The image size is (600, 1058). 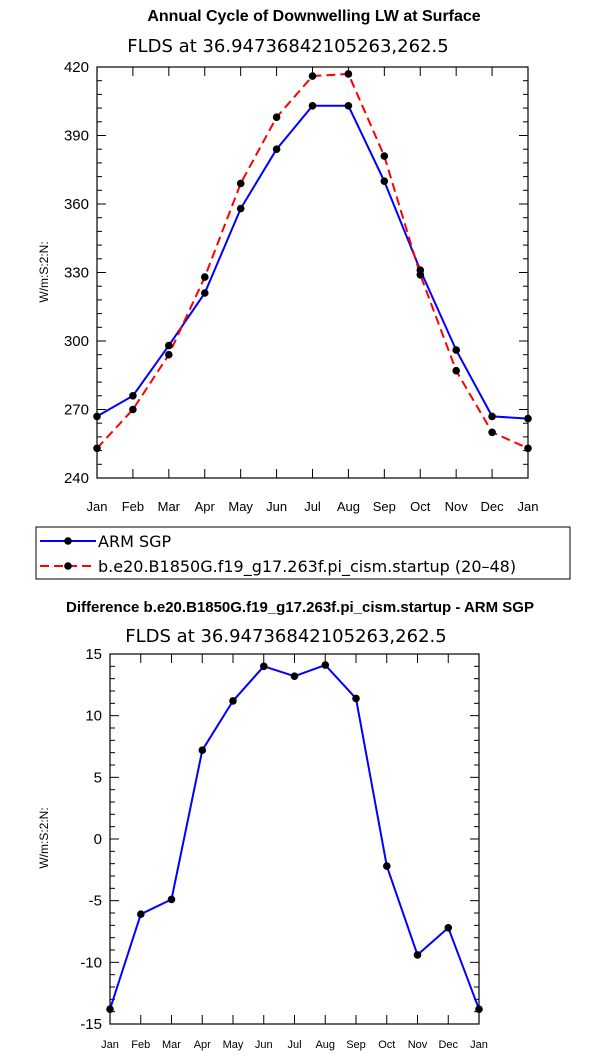 What do you see at coordinates (93, 654) in the screenshot?
I see `y-tick-label: 15` at bounding box center [93, 654].